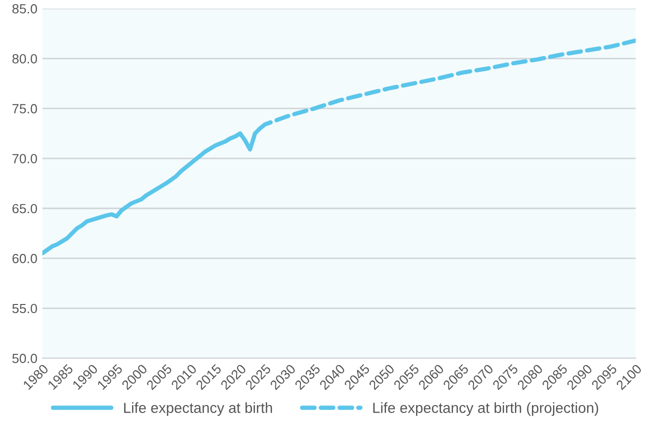 The height and width of the screenshot is (429, 652). What do you see at coordinates (485, 409) in the screenshot?
I see `legend-label: Life expectancy at birth (projection)` at bounding box center [485, 409].